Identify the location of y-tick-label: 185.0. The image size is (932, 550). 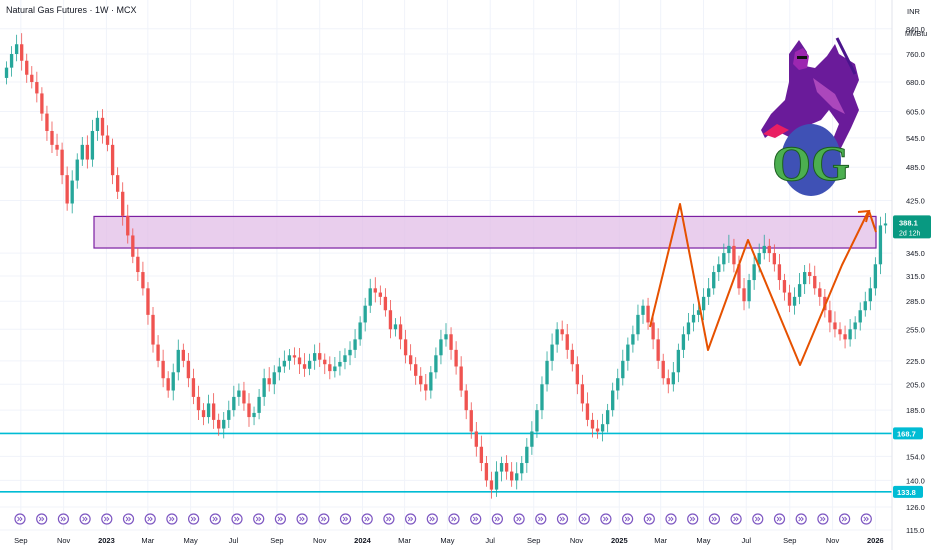
(915, 410).